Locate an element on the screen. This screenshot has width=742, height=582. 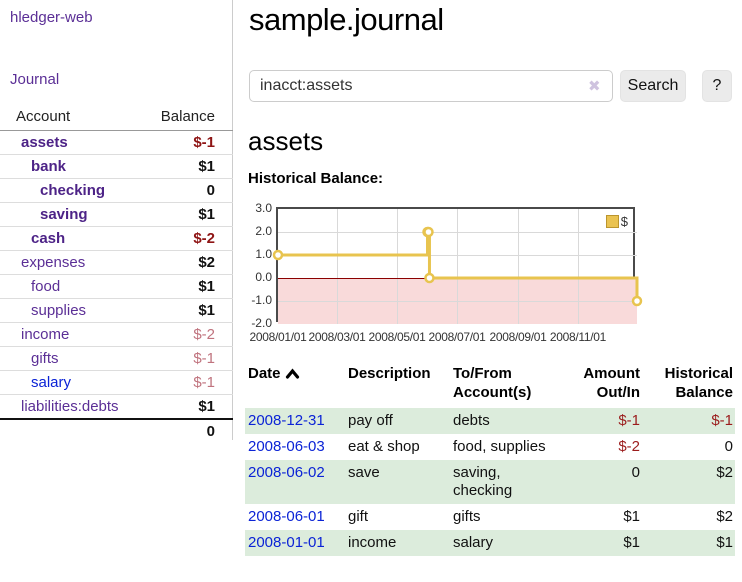
accounts-header-account: Account is located at coordinates (67, 118).